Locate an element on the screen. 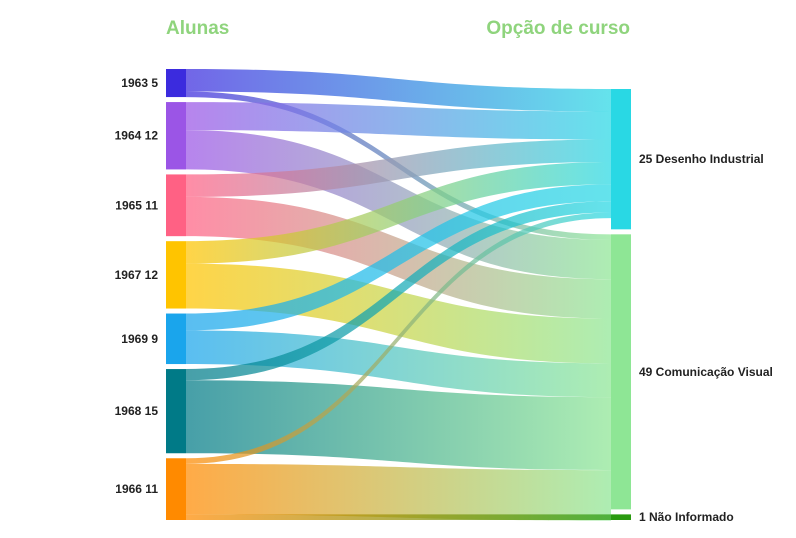  label-1965: 1965 11 is located at coordinates (136, 205).